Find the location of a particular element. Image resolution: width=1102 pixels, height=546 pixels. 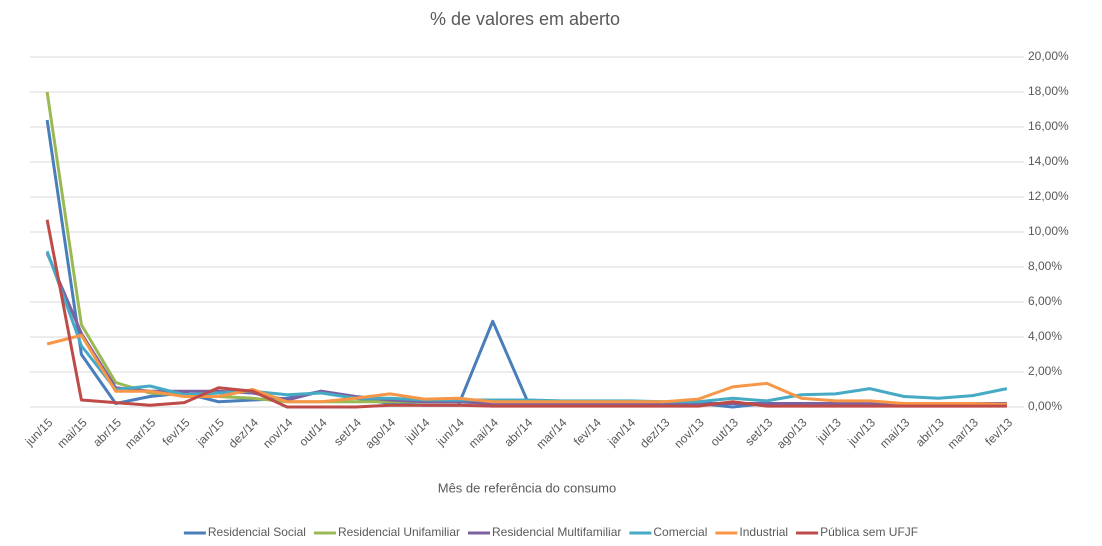

x-tick-label: abr/15 is located at coordinates (107, 432).